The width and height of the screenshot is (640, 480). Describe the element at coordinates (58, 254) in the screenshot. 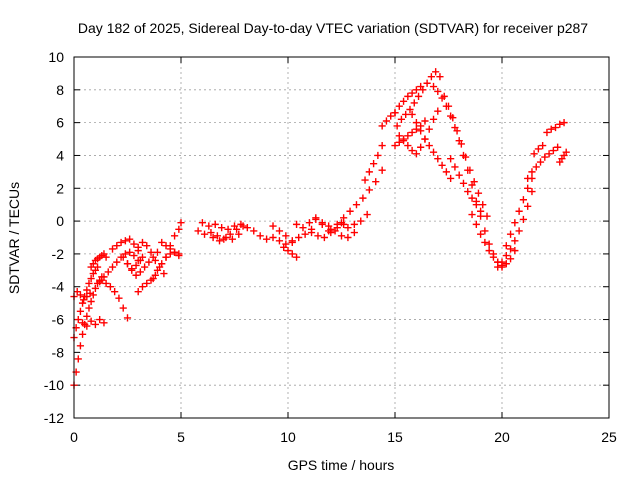

I see `y-tick-label: -2` at that location.